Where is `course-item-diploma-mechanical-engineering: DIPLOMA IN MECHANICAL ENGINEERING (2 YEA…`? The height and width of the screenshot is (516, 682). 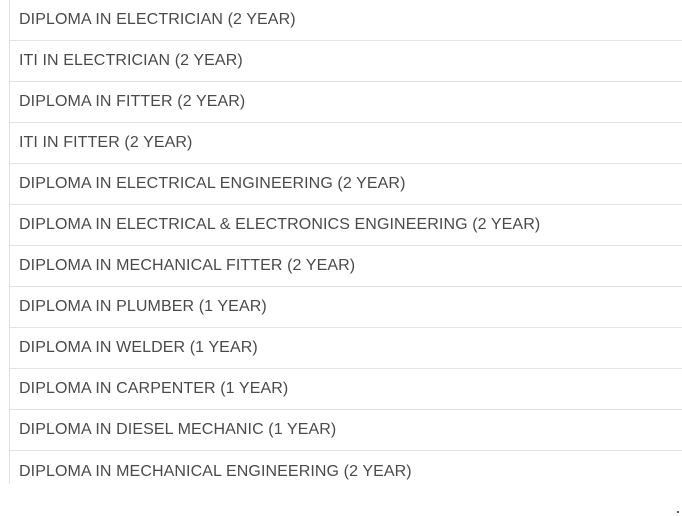 course-item-diploma-mechanical-engineering: DIPLOMA IN MECHANICAL ENGINEERING (2 YEA… is located at coordinates (215, 471).